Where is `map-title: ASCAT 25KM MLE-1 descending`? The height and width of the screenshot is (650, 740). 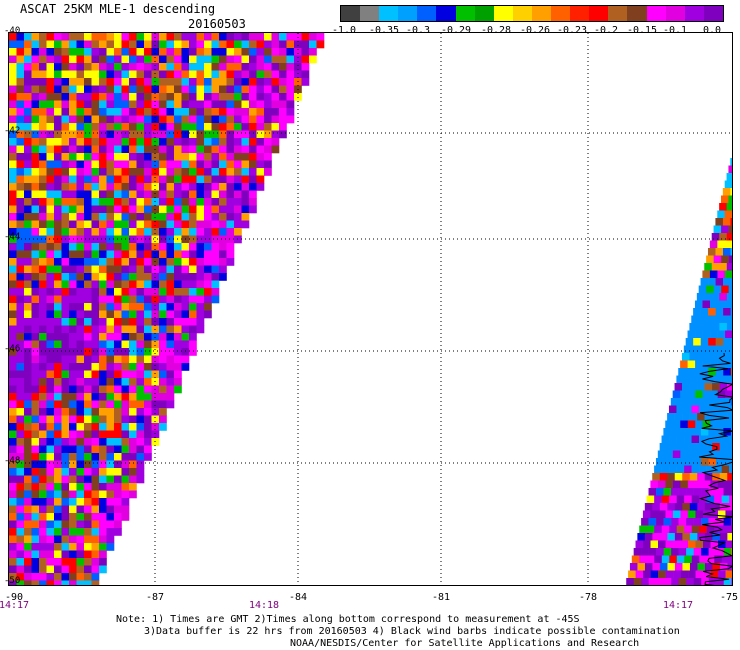
map-title: ASCAT 25KM MLE-1 descending is located at coordinates (118, 9).